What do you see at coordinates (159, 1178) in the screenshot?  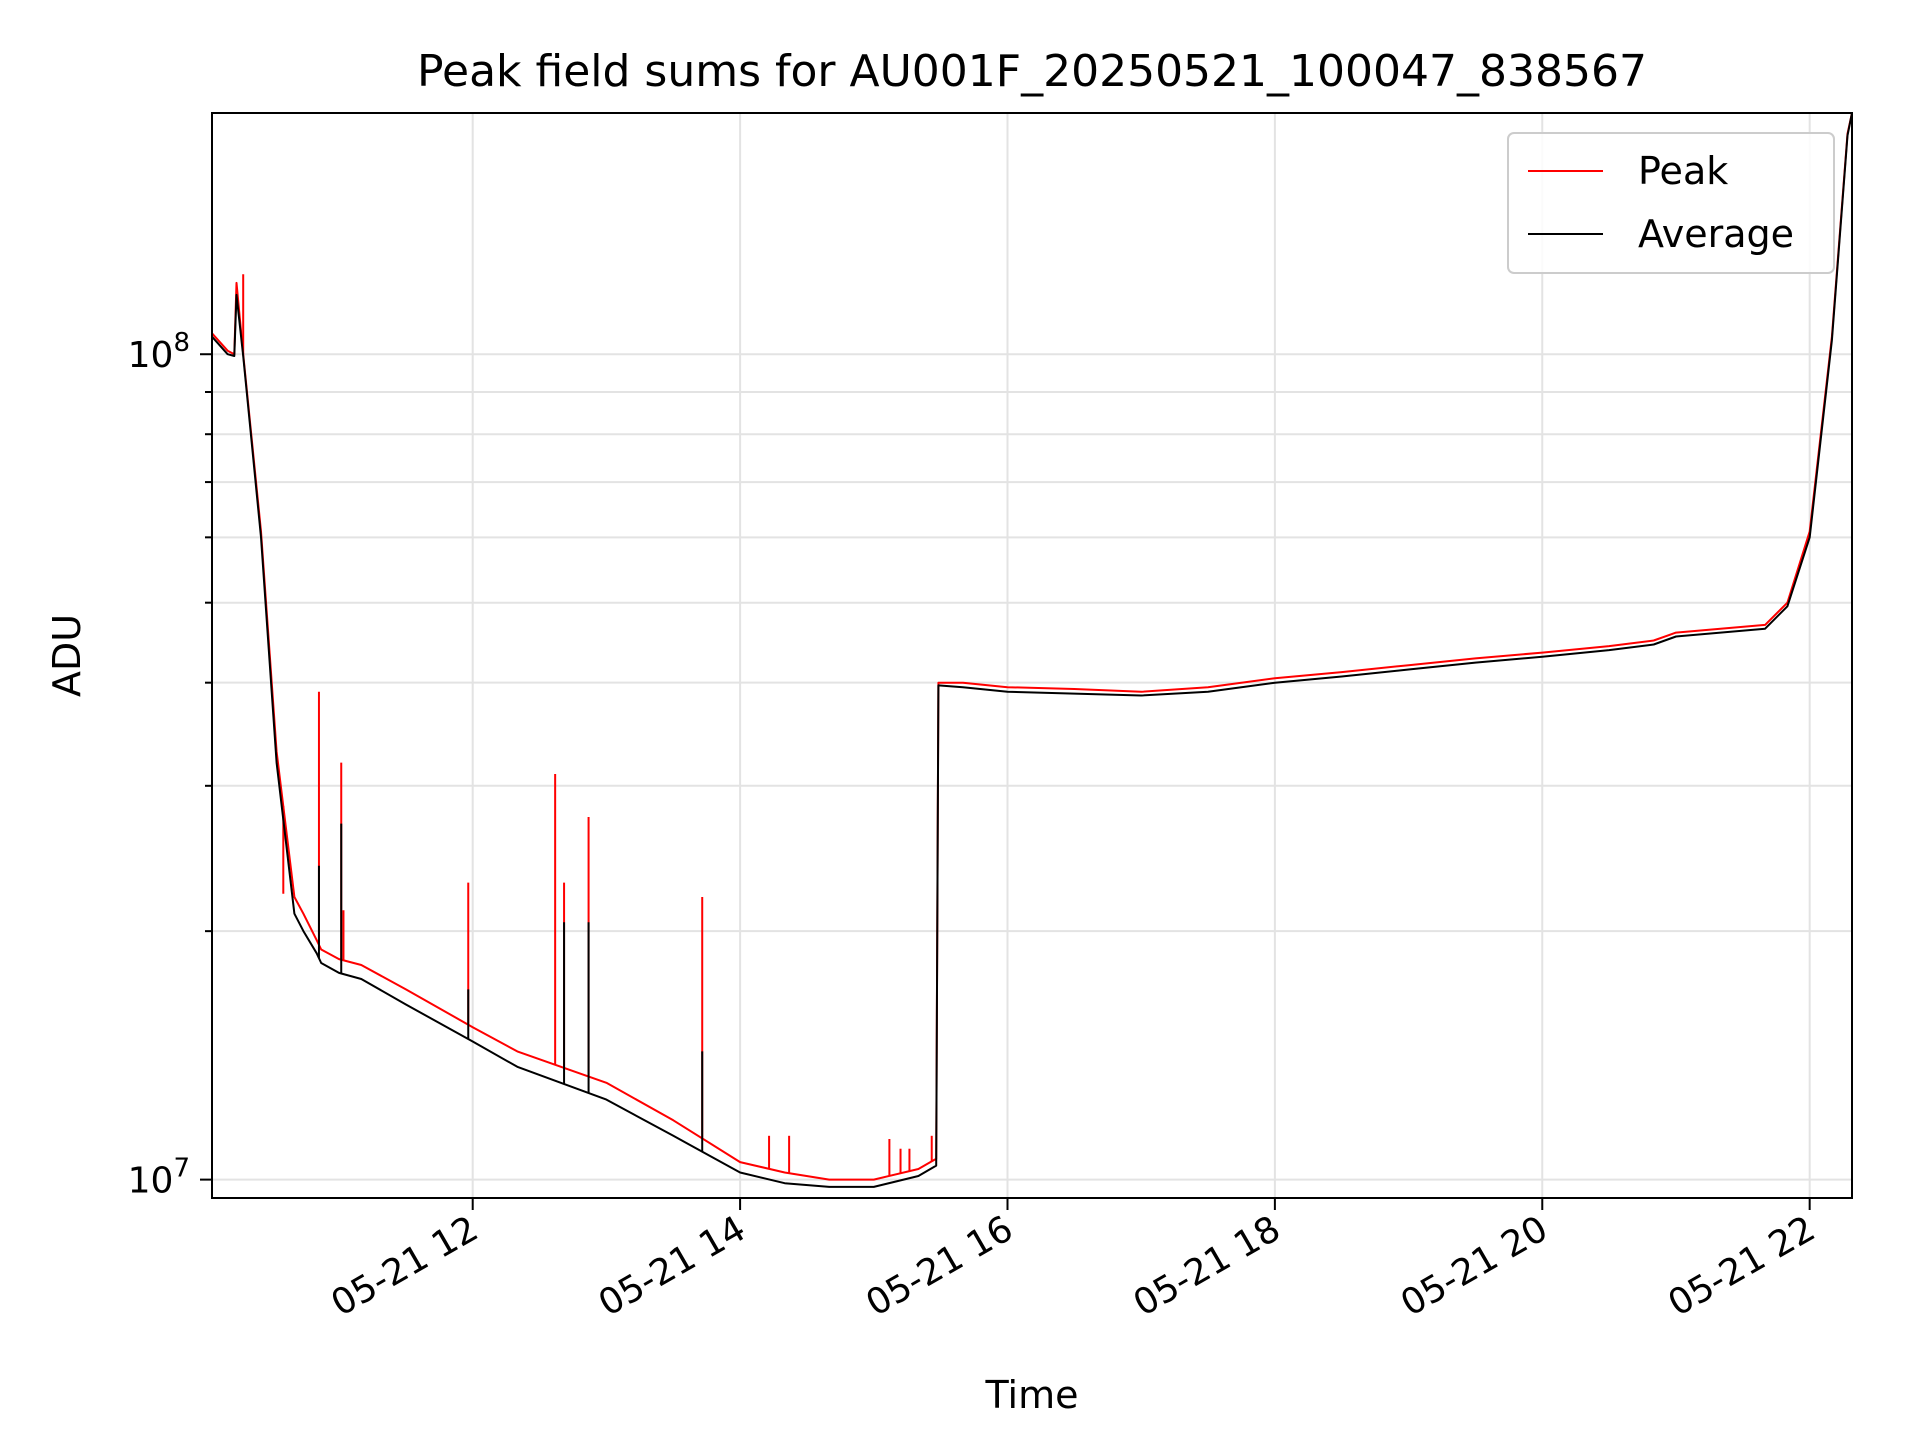 I see `y-tick-label: 10⁷` at bounding box center [159, 1178].